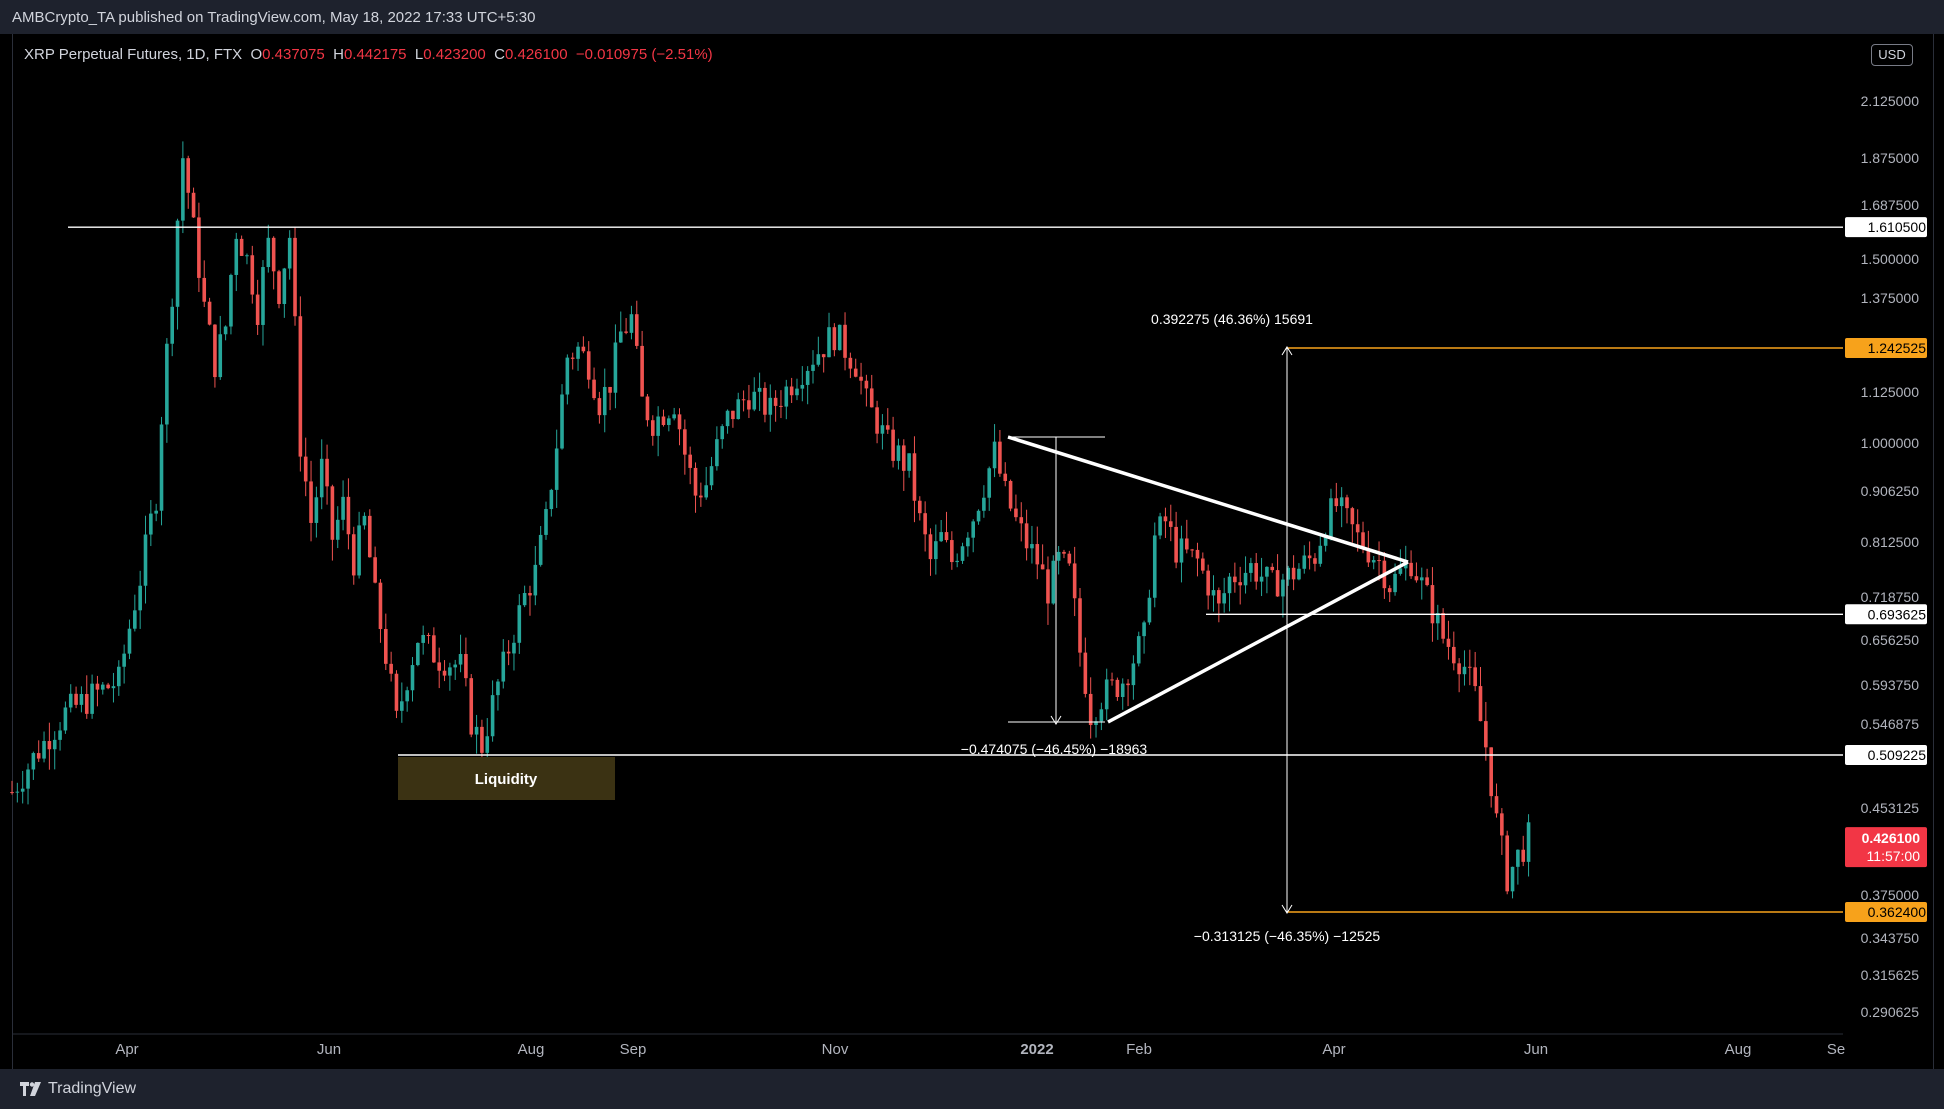  What do you see at coordinates (1890, 685) in the screenshot?
I see `price-tick-label: 0.593750` at bounding box center [1890, 685].